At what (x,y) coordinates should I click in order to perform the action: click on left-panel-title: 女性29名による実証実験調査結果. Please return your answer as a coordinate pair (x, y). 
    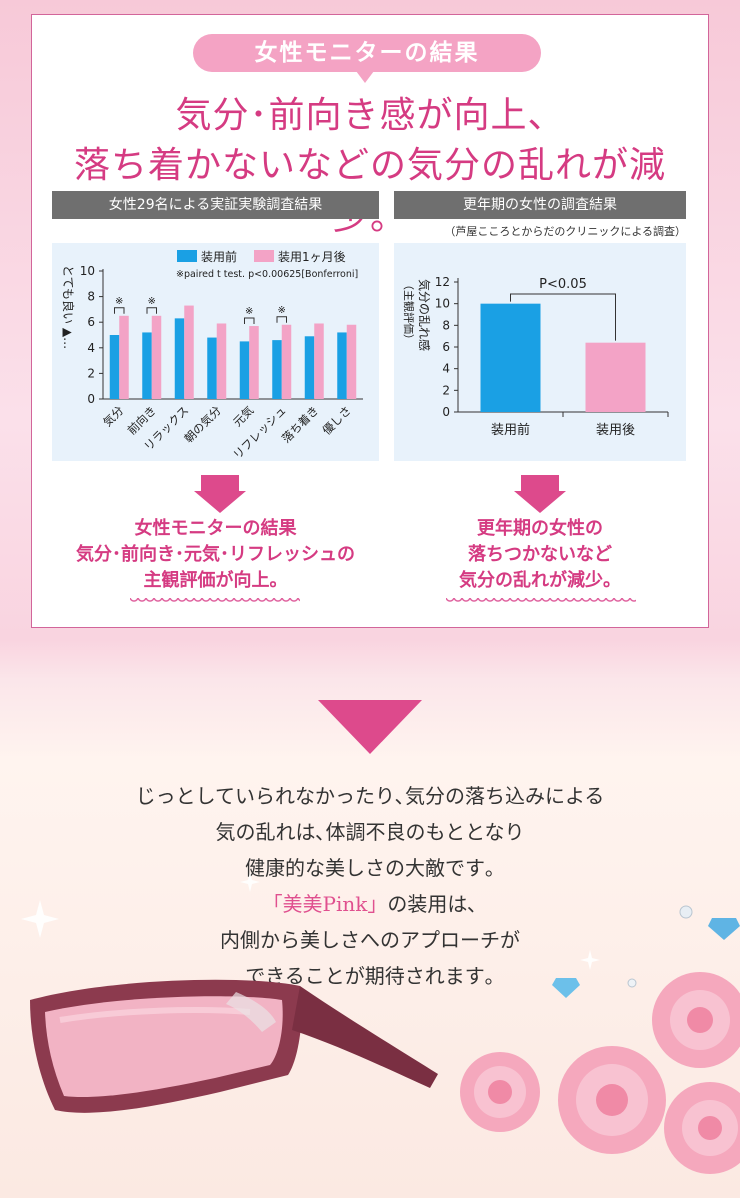
    Looking at the image, I should click on (215, 205).